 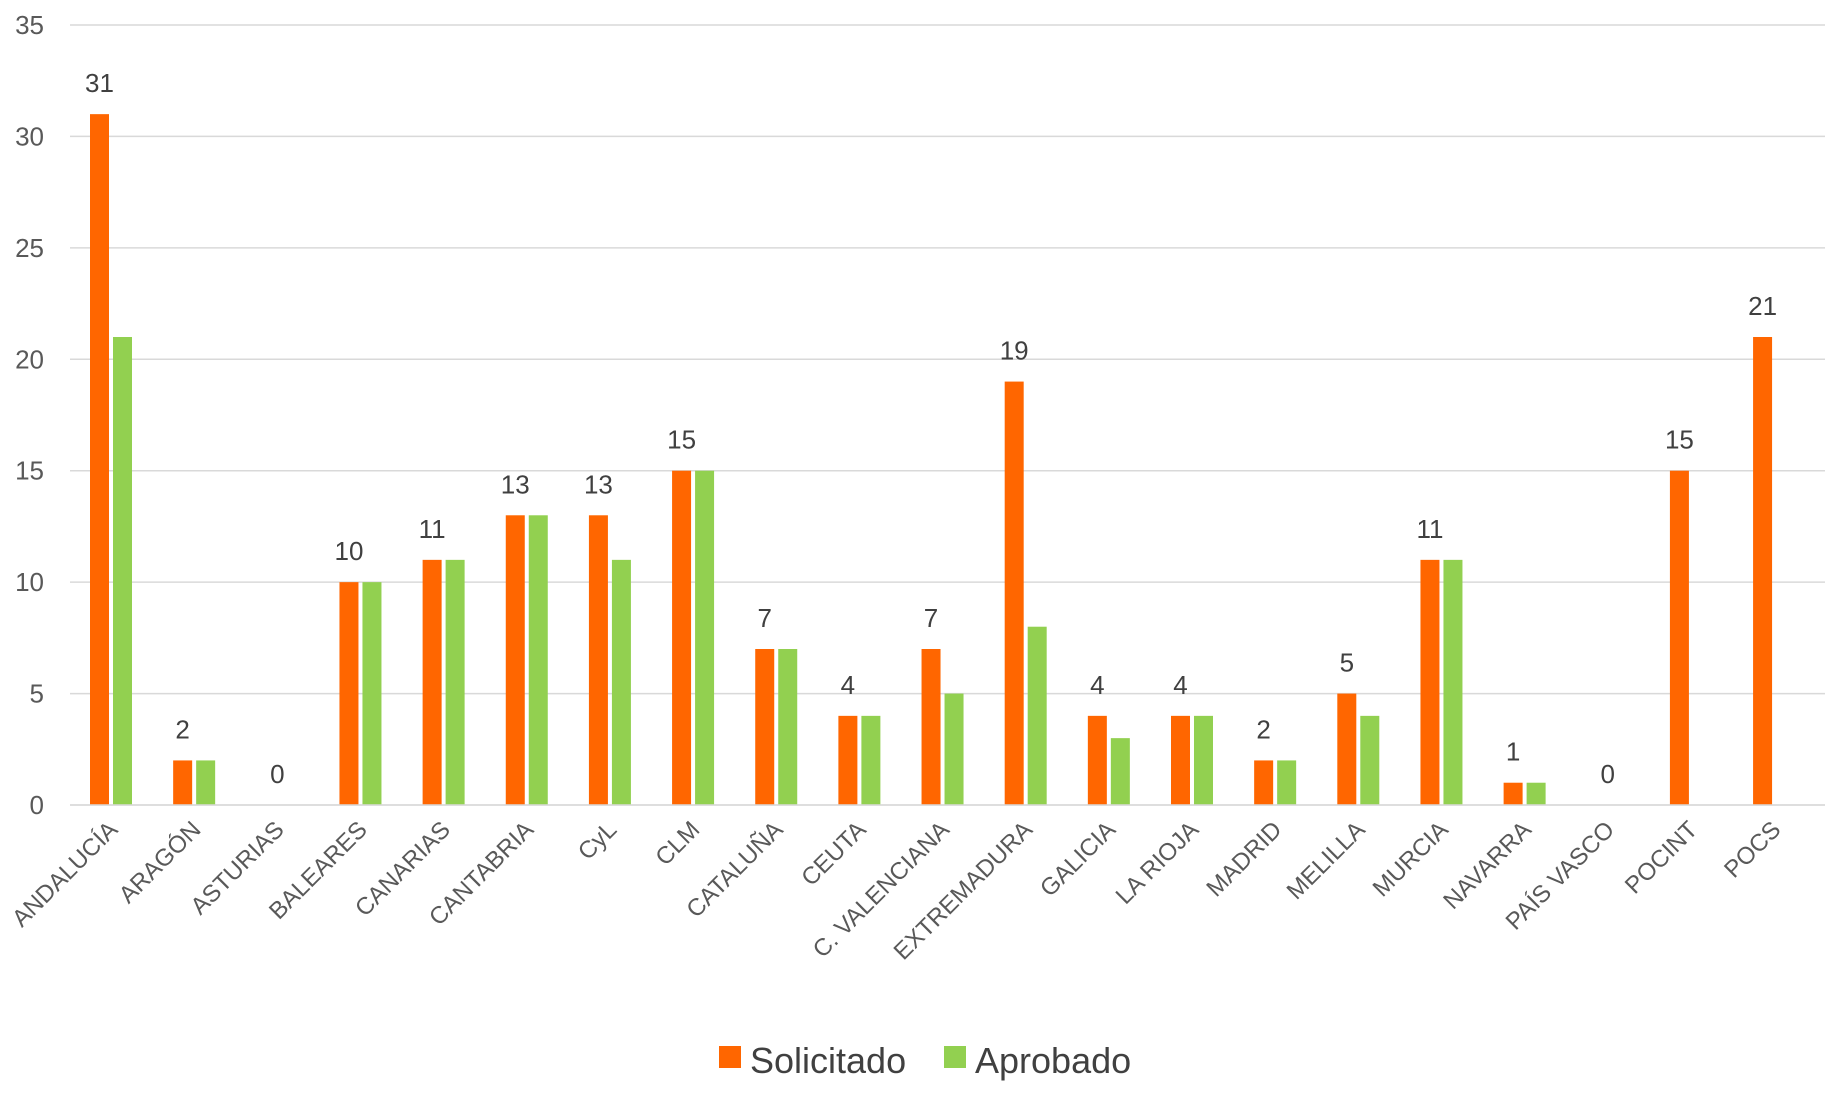 I want to click on y-tick-label: 25, so click(x=29, y=248).